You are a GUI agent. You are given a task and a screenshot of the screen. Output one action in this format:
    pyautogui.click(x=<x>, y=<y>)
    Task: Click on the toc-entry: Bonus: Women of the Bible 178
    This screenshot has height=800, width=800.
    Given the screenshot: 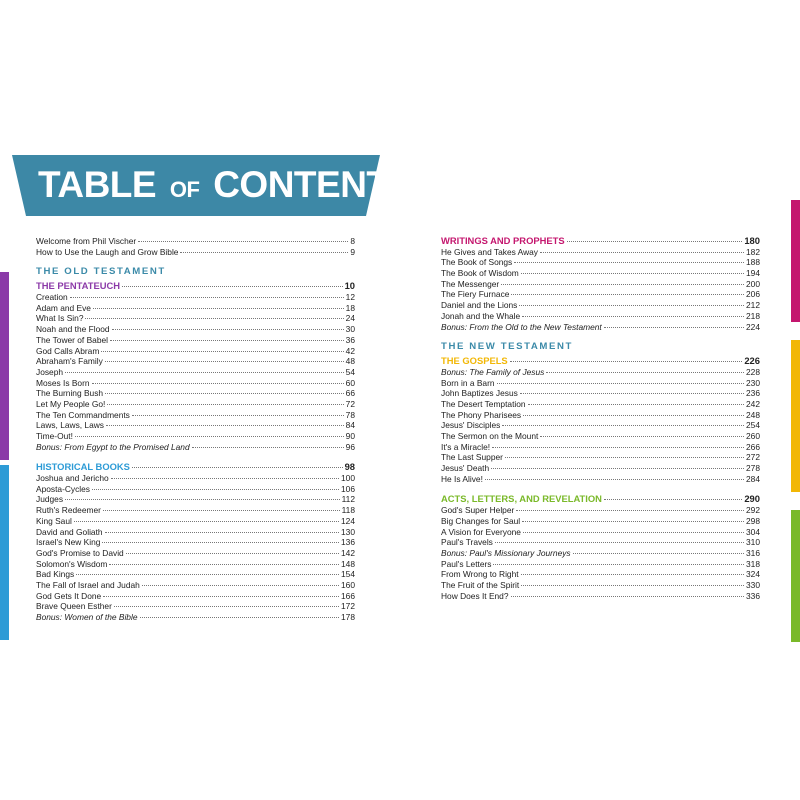 What is the action you would take?
    pyautogui.click(x=195, y=617)
    